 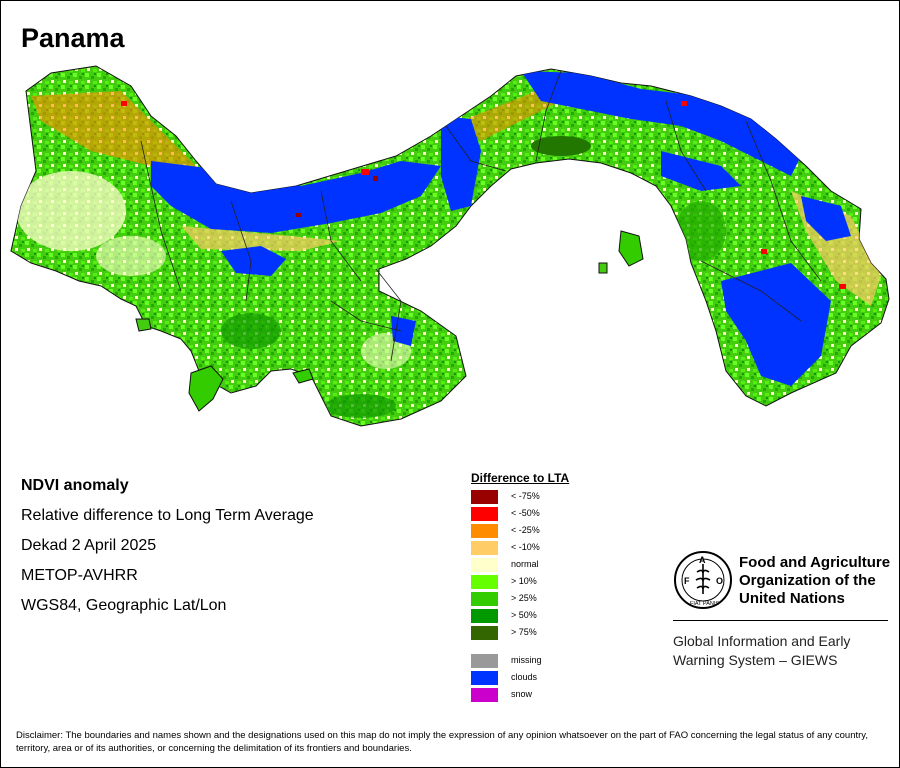 I want to click on org-name-line: Food and Agriculture, so click(x=815, y=562).